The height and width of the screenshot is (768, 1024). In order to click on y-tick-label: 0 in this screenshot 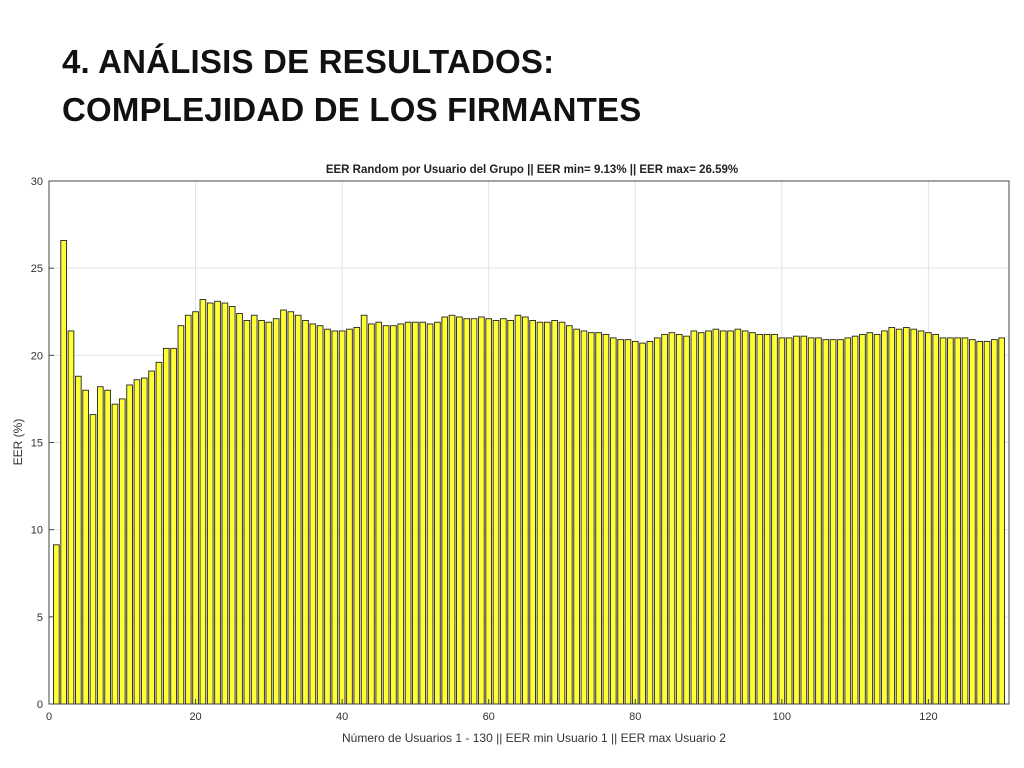, I will do `click(40, 705)`.